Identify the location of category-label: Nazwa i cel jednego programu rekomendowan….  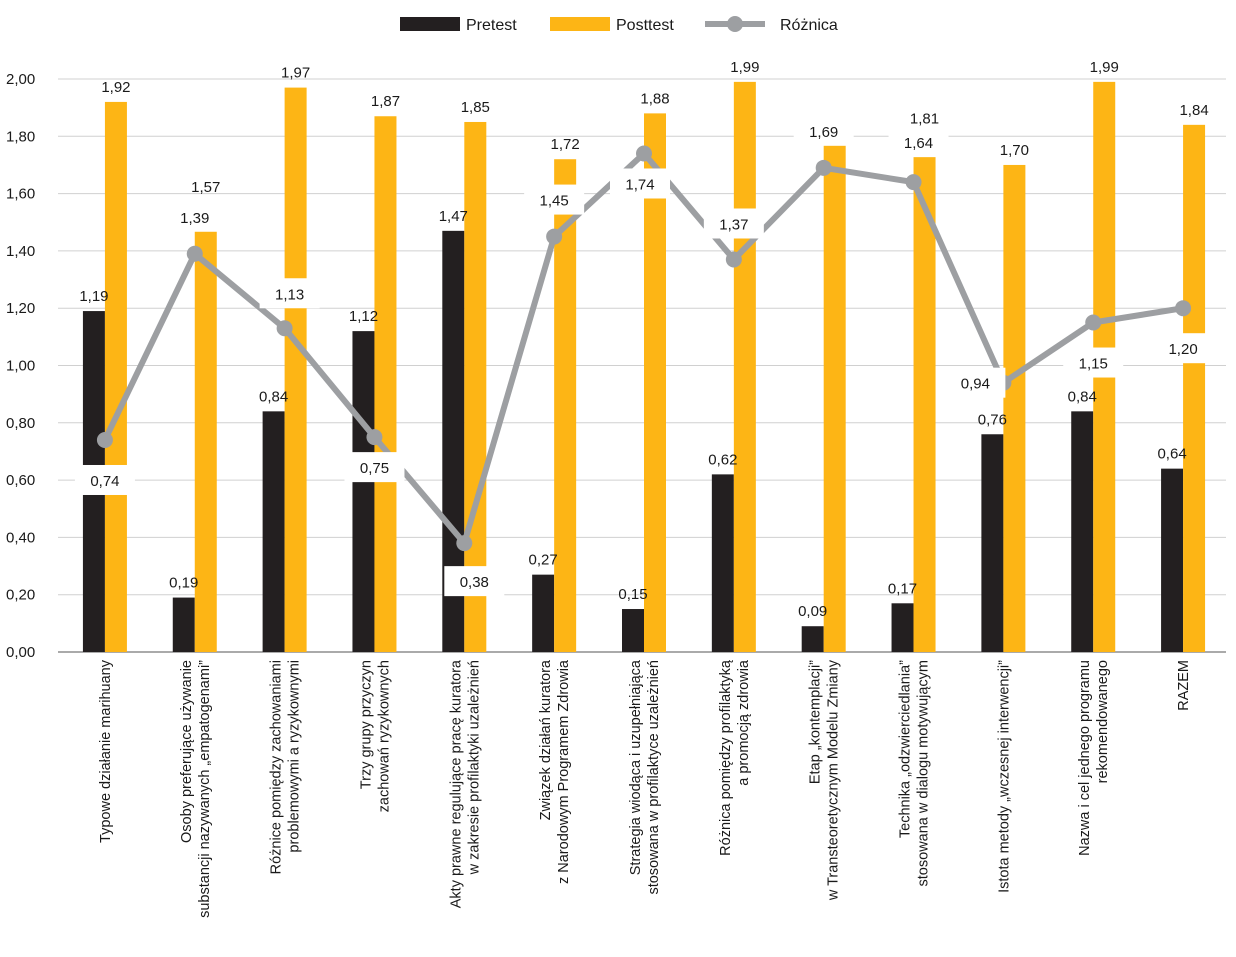
(1094, 758).